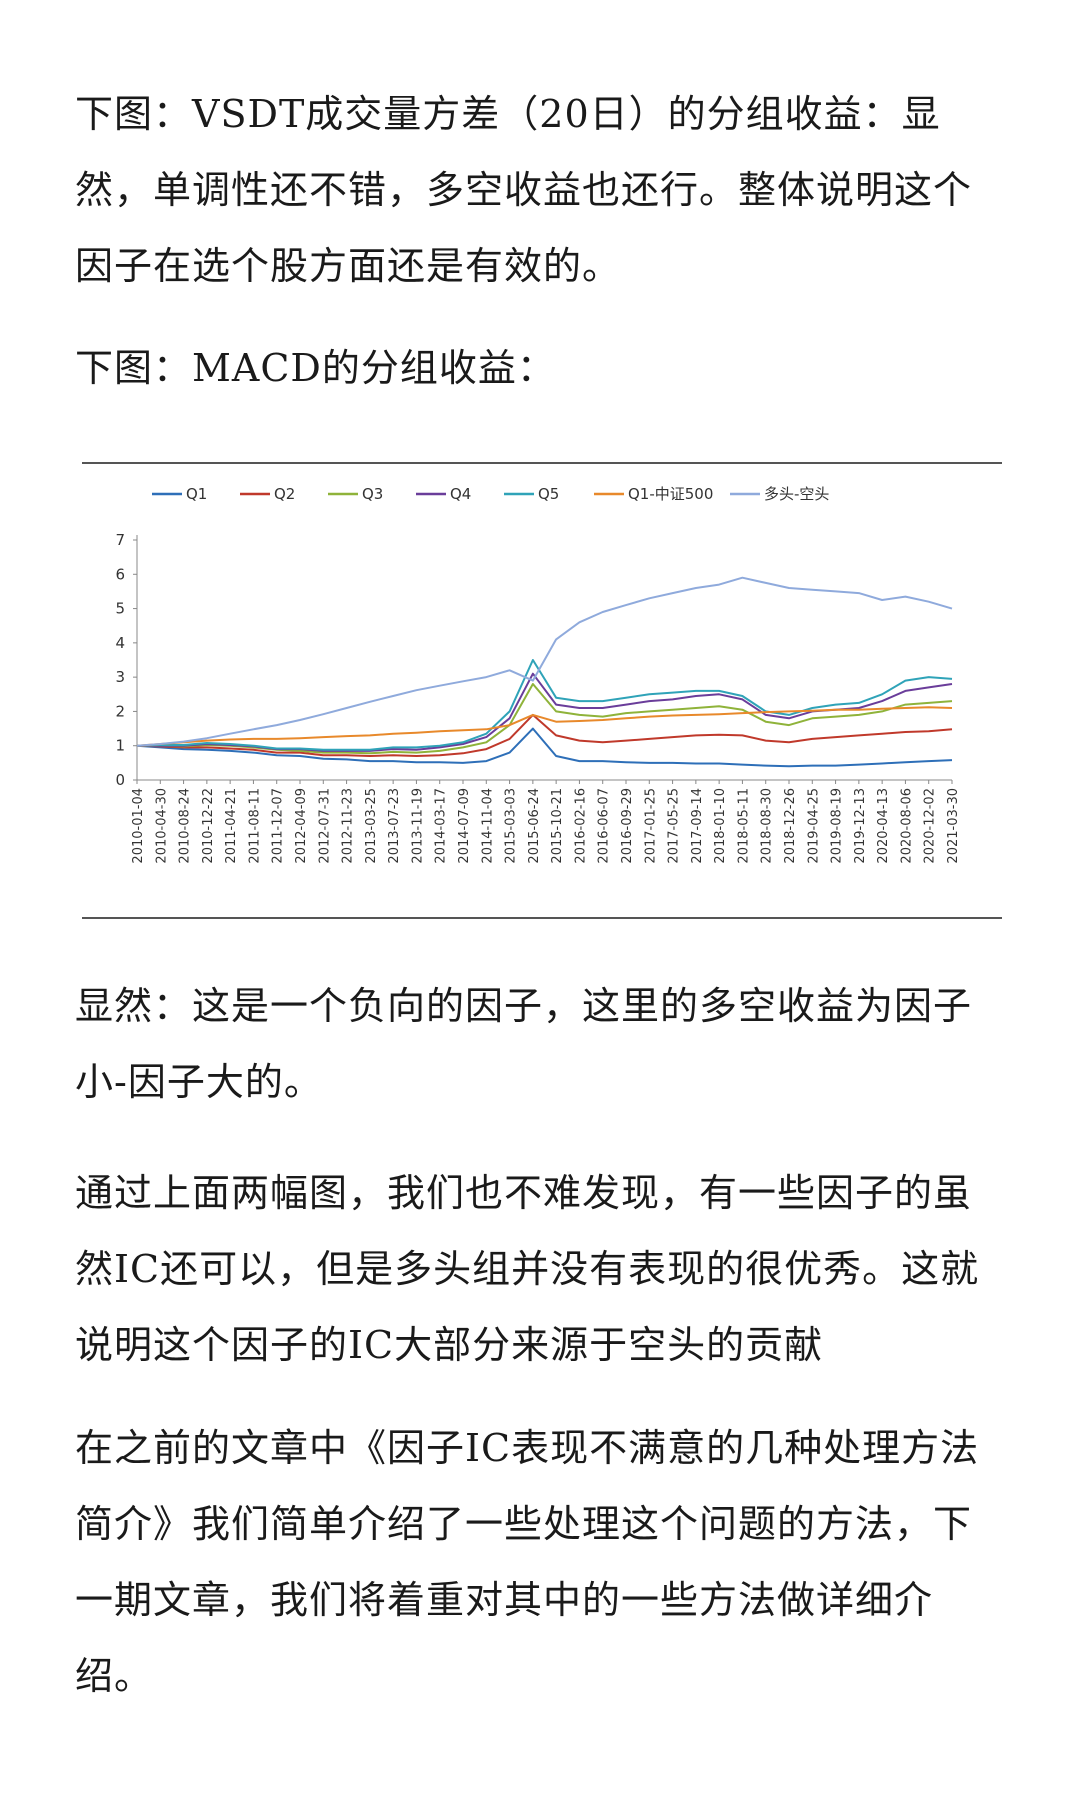 The width and height of the screenshot is (1080, 1800). What do you see at coordinates (371, 826) in the screenshot?
I see `x-tick-label: 2013-03-25` at bounding box center [371, 826].